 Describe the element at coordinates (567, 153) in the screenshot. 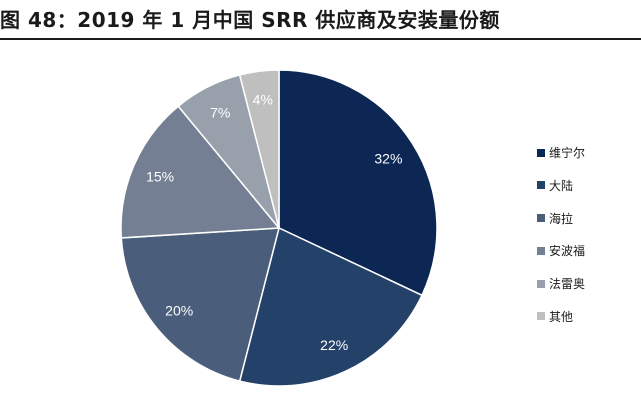

I see `legend-label: 维宁尔` at that location.